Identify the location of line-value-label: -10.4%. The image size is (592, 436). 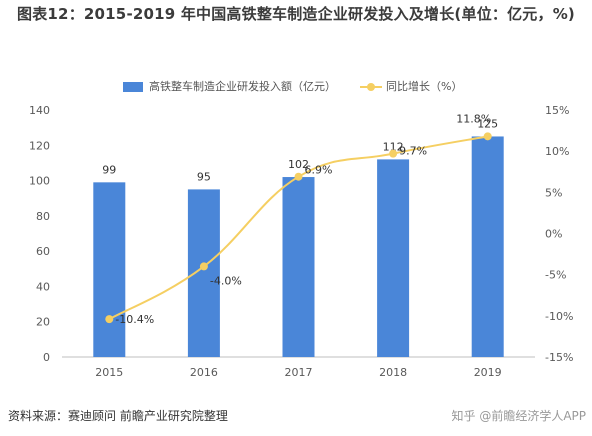
(134, 319).